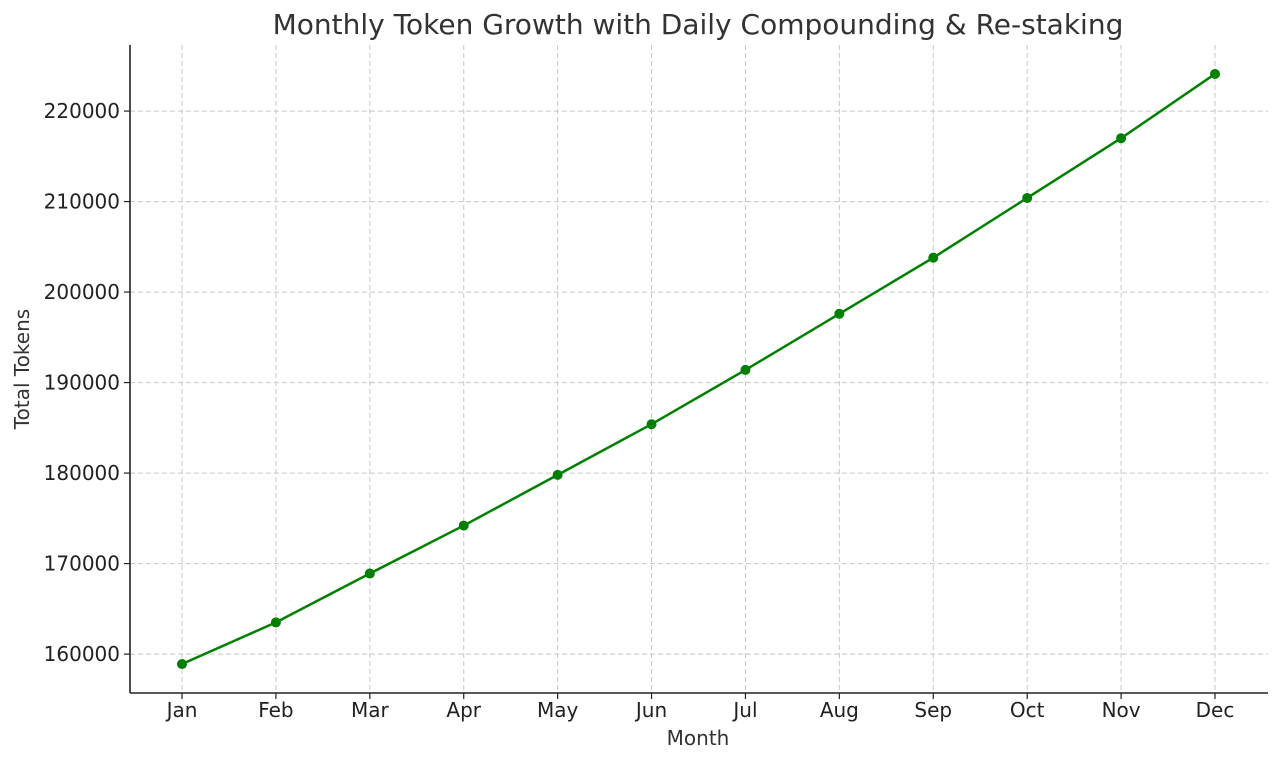 This screenshot has width=1280, height=763. What do you see at coordinates (1027, 710) in the screenshot?
I see `x-tick-label: Oct` at bounding box center [1027, 710].